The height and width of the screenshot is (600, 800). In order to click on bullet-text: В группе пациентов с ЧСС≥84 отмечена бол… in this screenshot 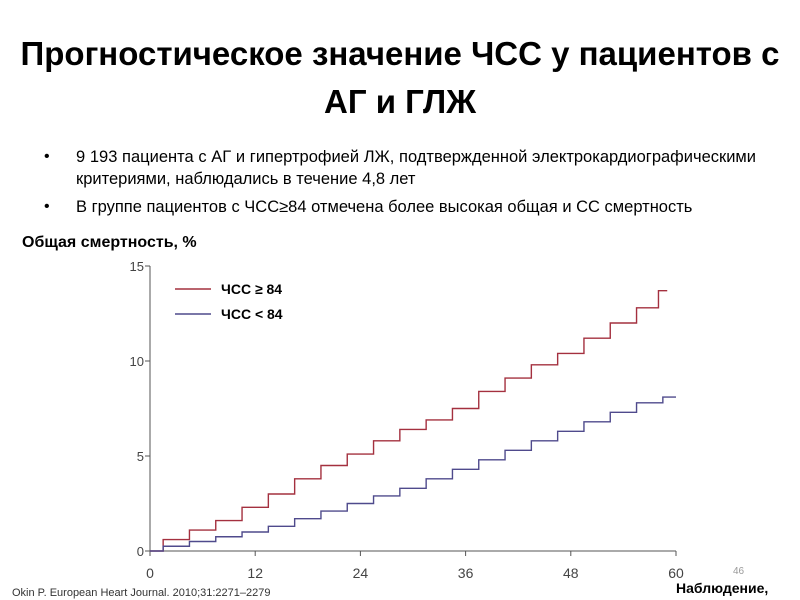, I will do `click(384, 207)`.